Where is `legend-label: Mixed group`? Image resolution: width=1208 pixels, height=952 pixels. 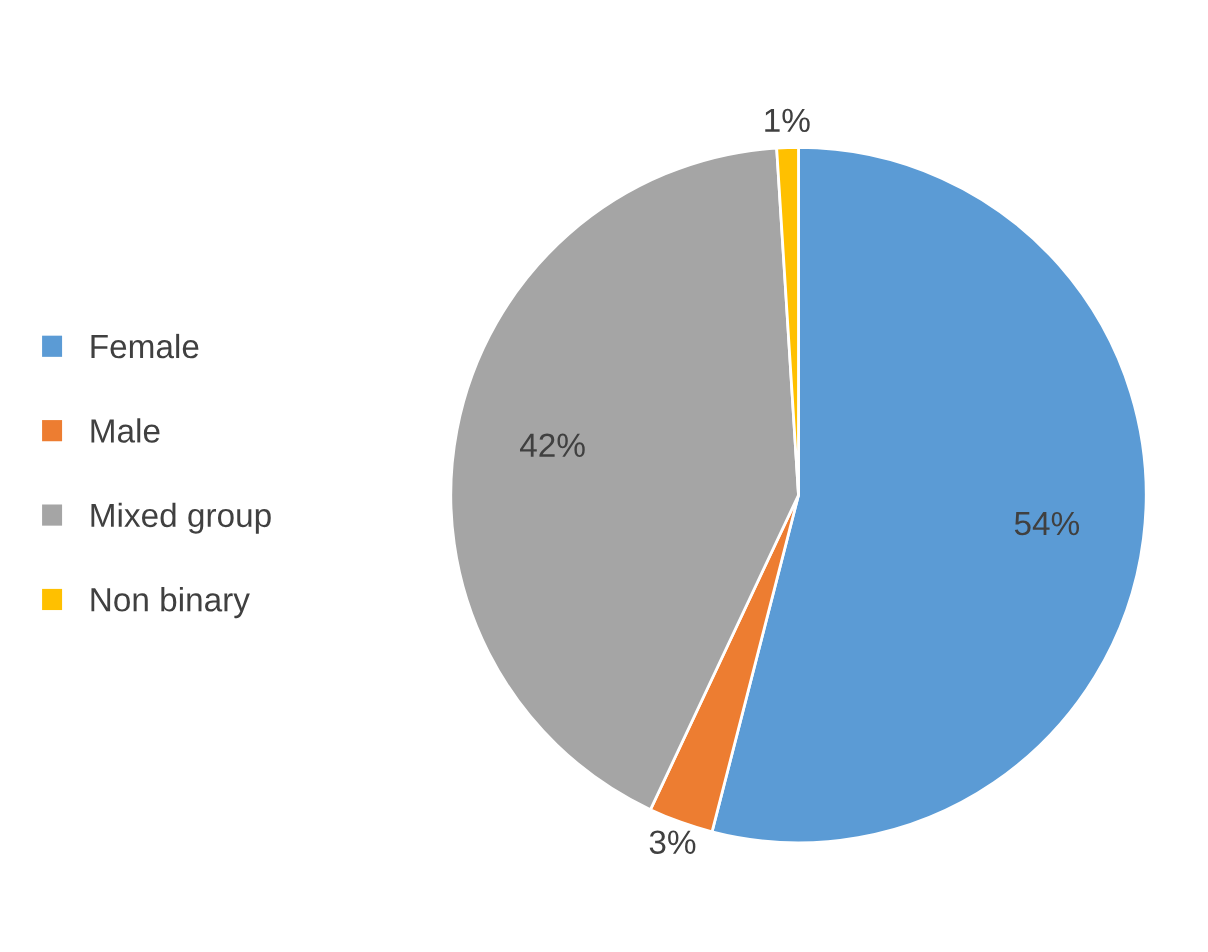
legend-label: Mixed group is located at coordinates (181, 518).